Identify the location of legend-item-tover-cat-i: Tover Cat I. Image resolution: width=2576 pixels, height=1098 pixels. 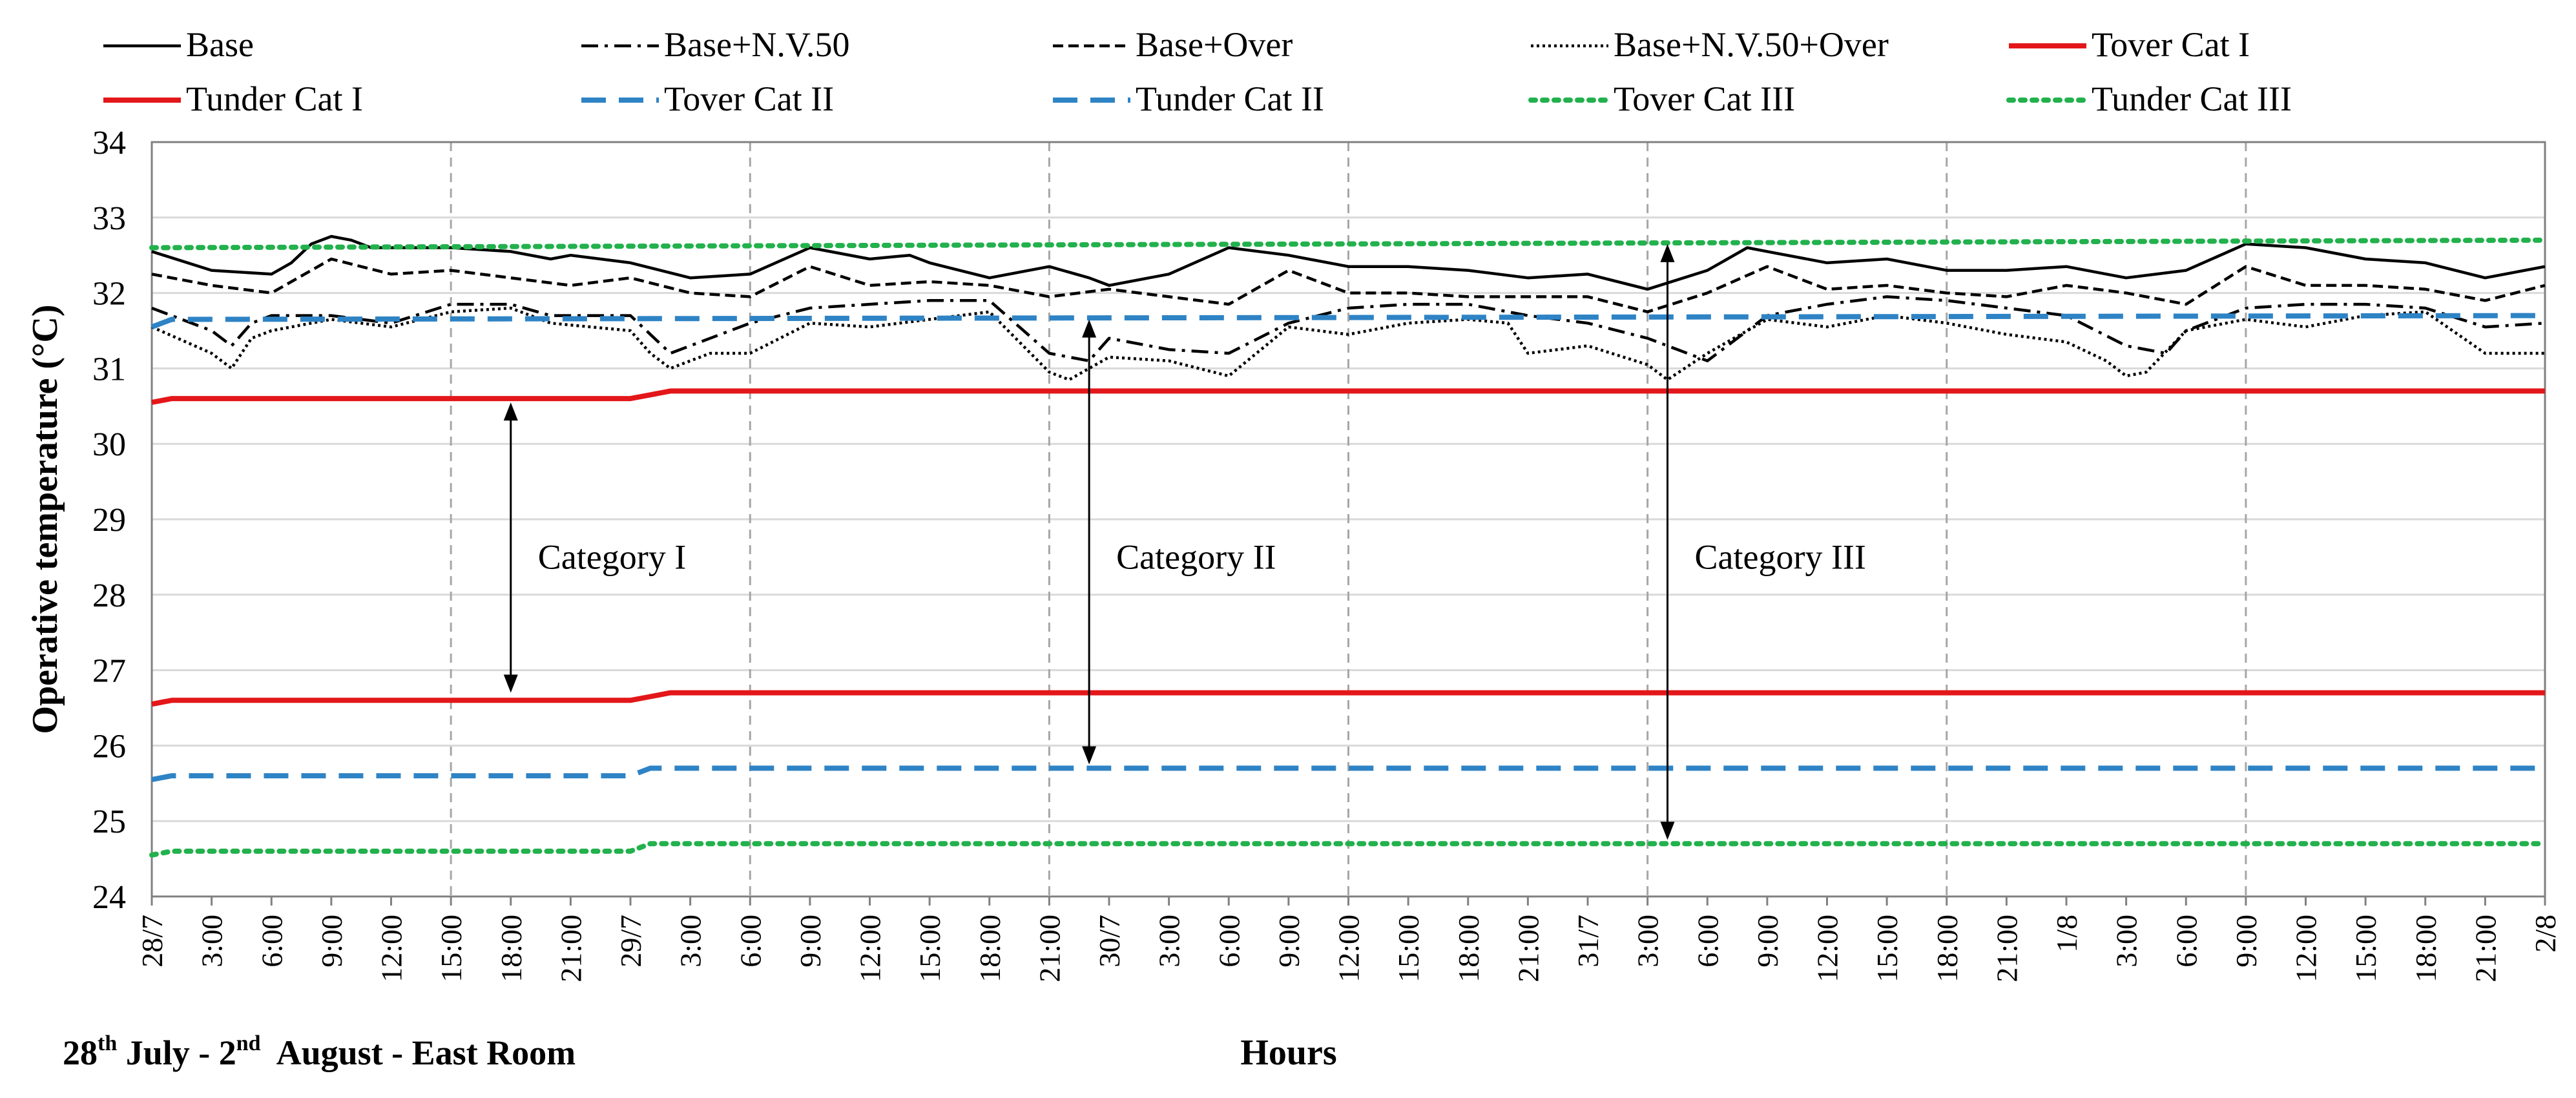
(2129, 45).